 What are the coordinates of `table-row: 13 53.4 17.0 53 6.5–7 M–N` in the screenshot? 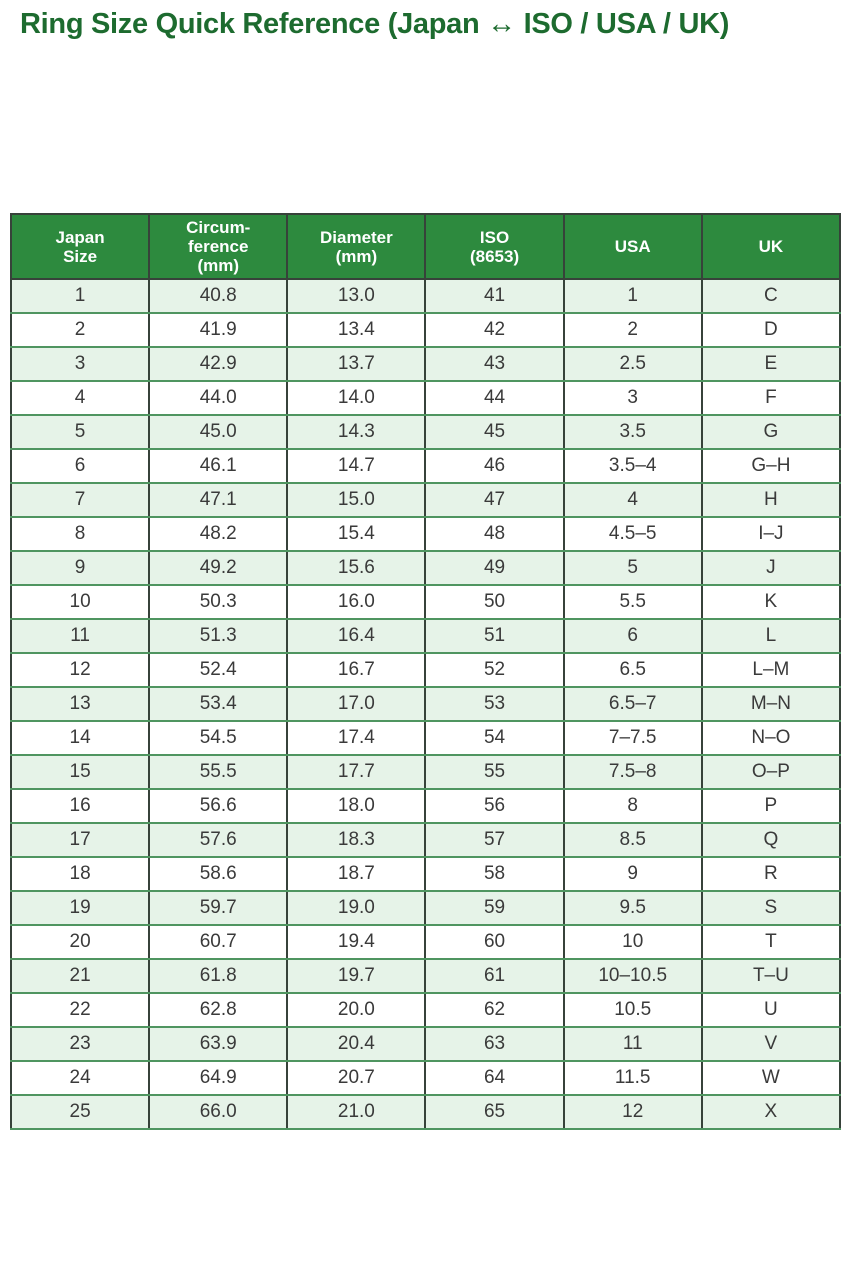 It's located at (425, 704).